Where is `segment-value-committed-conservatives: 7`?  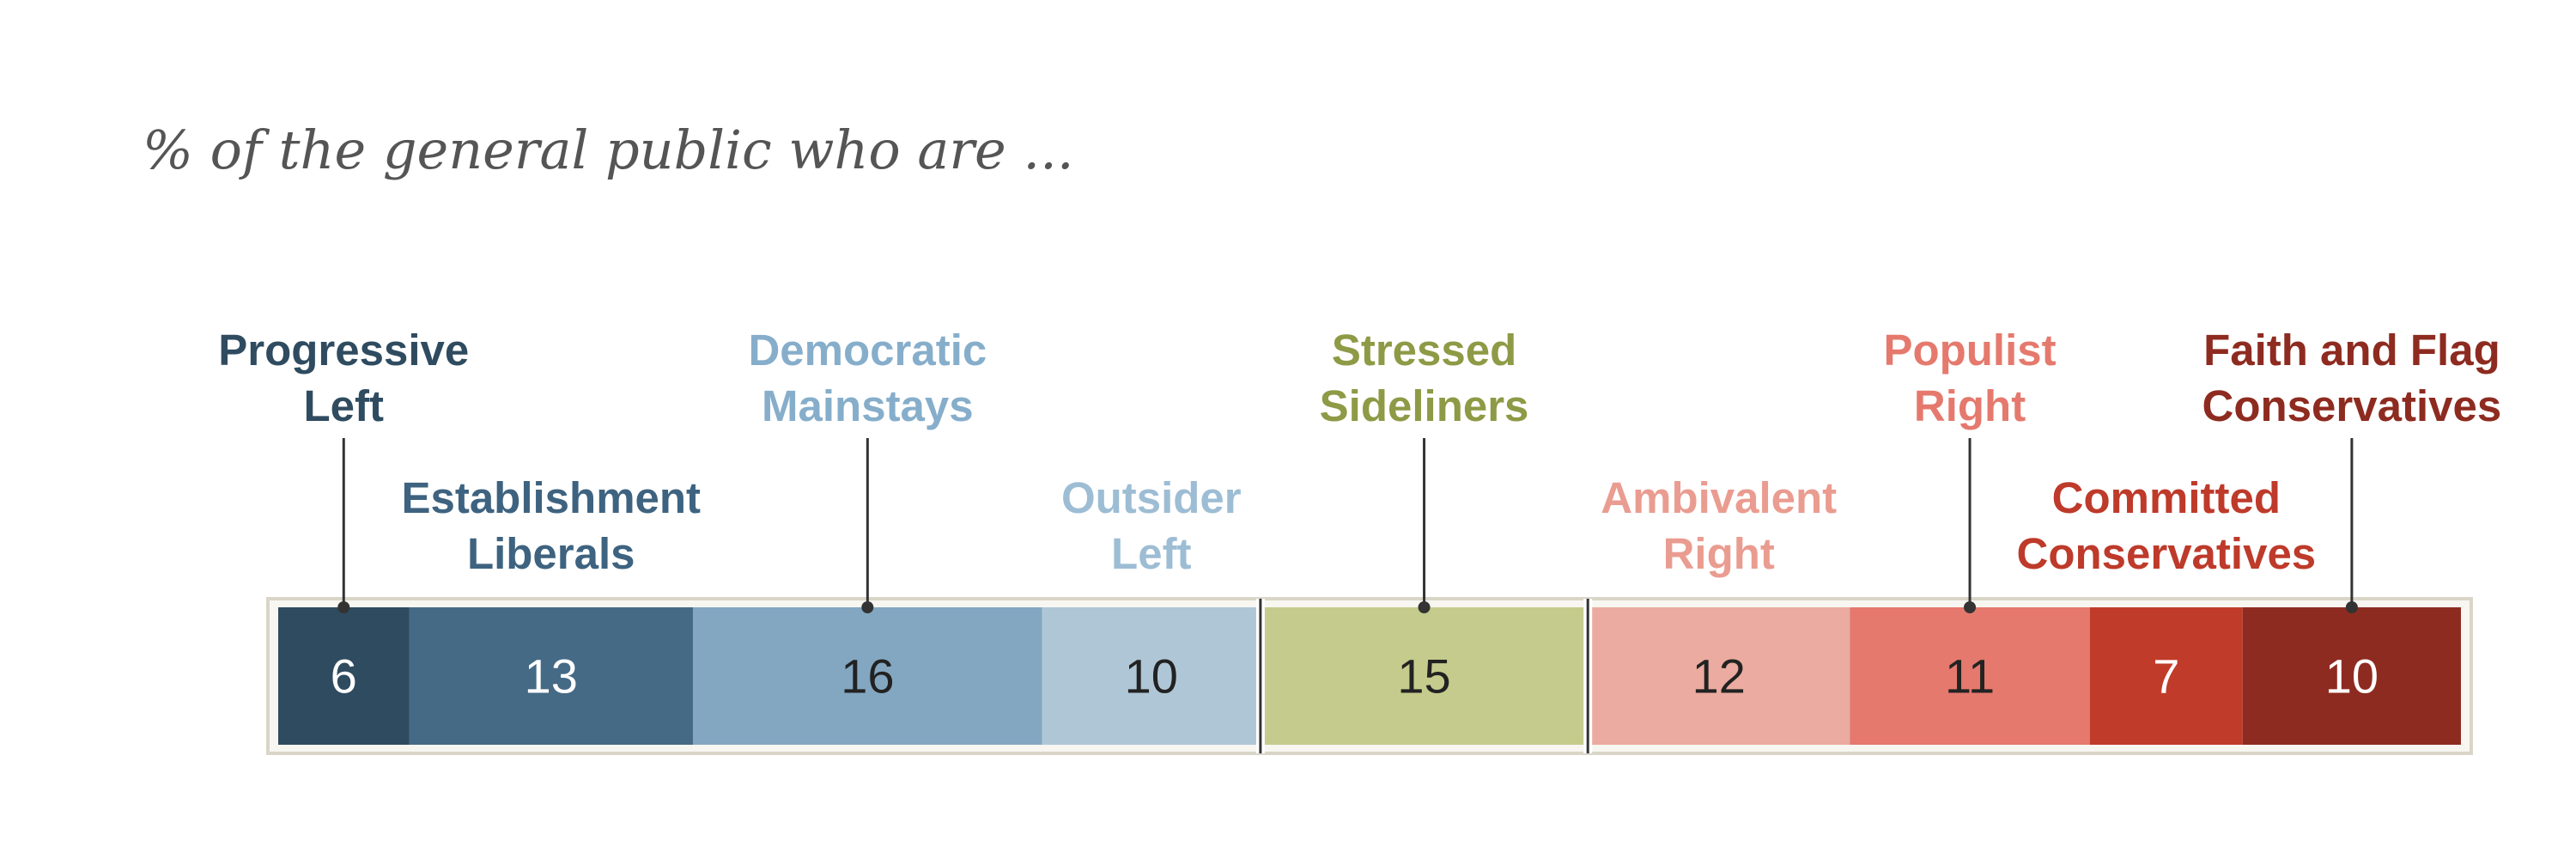
segment-value-committed-conservatives: 7 is located at coordinates (2166, 676).